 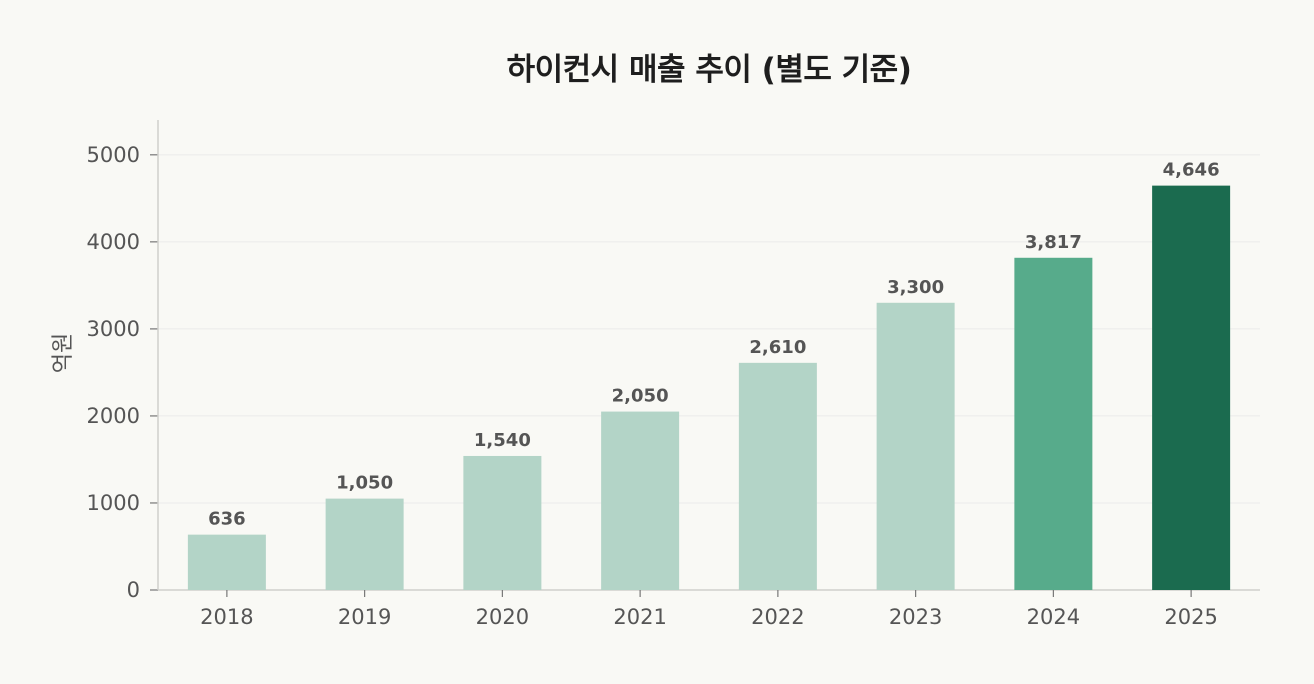 What do you see at coordinates (364, 544) in the screenshot?
I see `bar-2019` at bounding box center [364, 544].